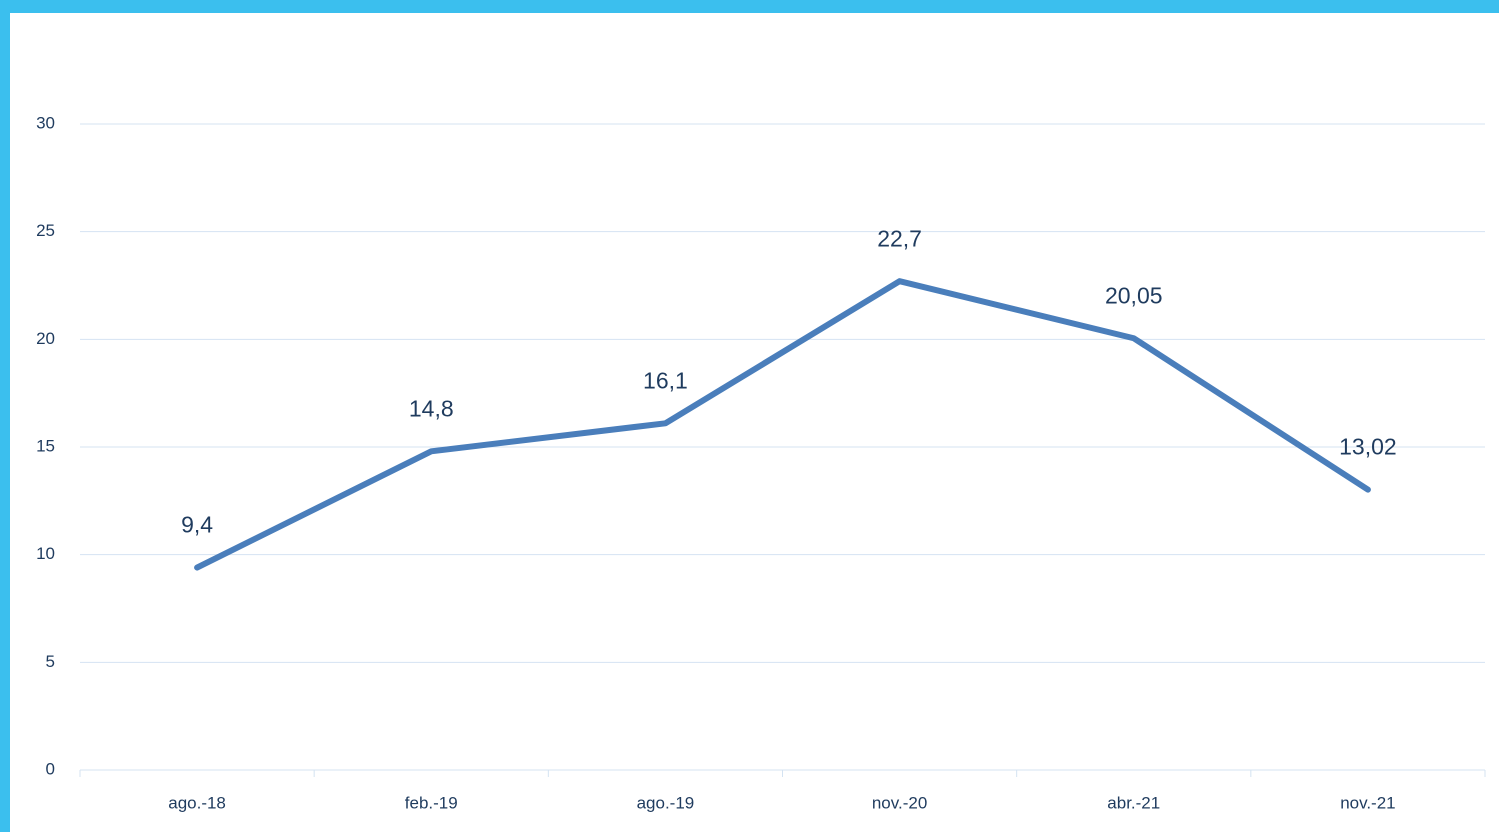 This screenshot has width=1499, height=832. I want to click on data-label: 20,05, so click(1134, 295).